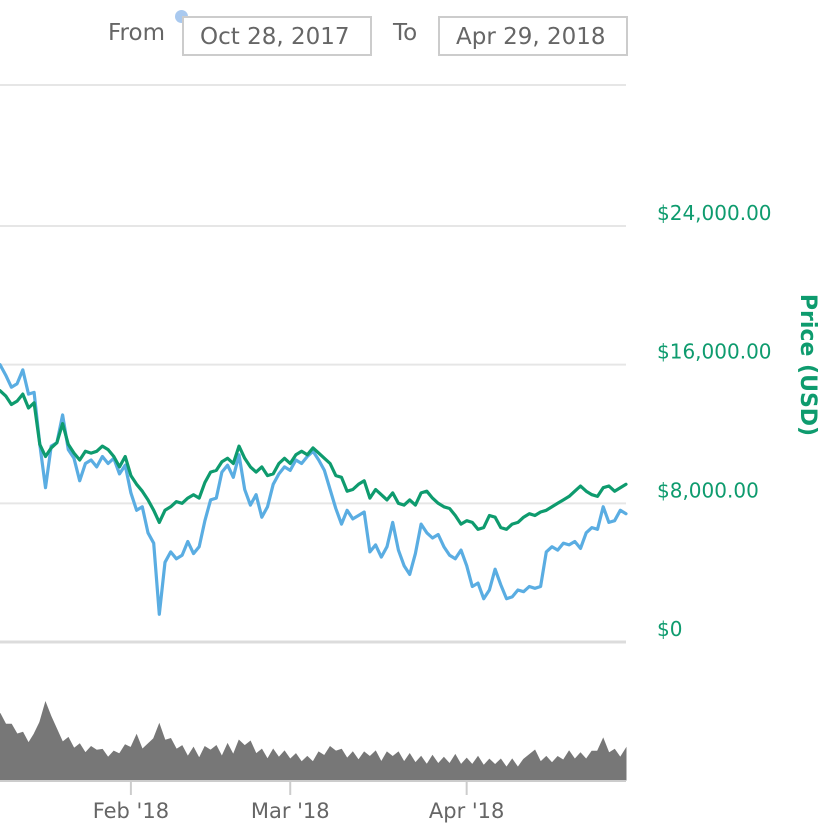 The height and width of the screenshot is (836, 838). Describe the element at coordinates (669, 629) in the screenshot. I see `y-tick-label: $0` at that location.